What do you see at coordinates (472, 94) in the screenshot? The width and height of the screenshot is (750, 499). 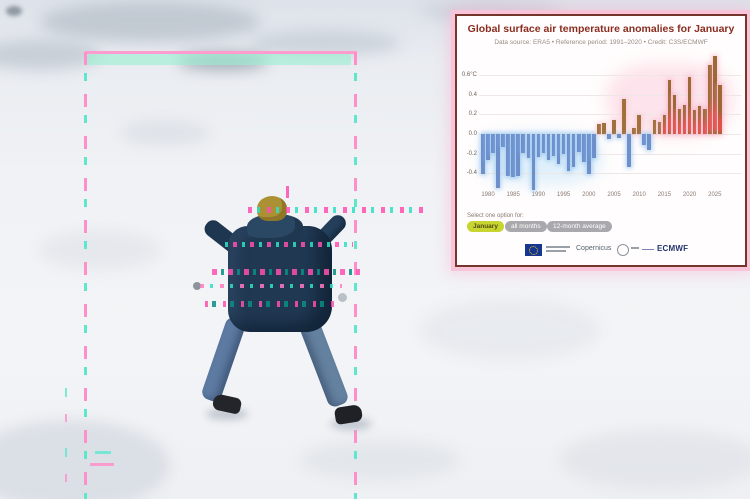 I see `y-axis-label: 0.4` at bounding box center [472, 94].